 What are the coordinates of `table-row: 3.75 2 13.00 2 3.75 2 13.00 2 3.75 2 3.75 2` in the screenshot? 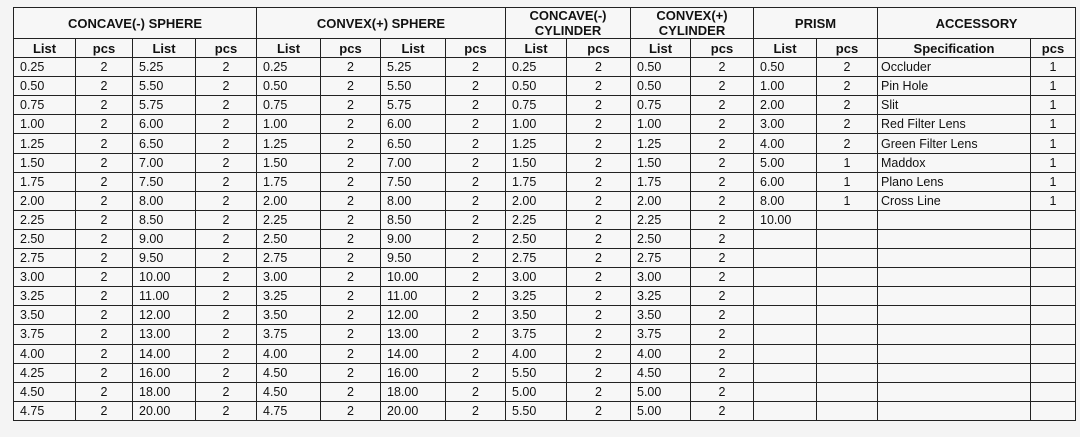 It's located at (544, 334).